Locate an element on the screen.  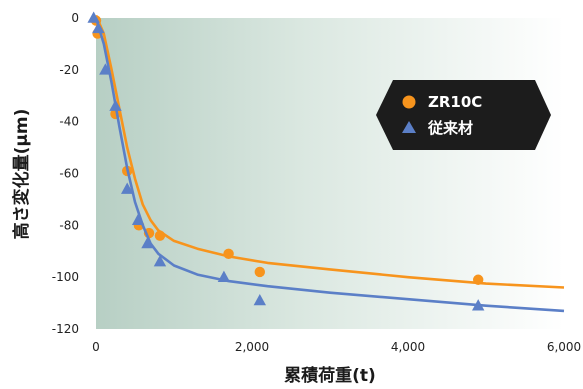
legend-marker-zr10c is located at coordinates (409, 102).